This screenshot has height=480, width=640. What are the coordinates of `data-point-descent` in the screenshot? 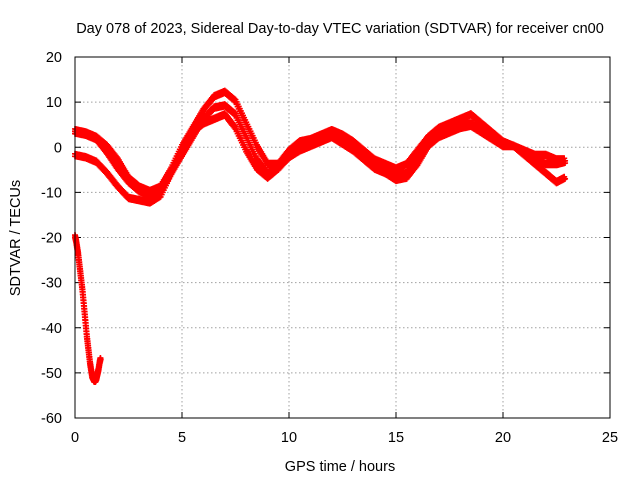 It's located at (100, 359).